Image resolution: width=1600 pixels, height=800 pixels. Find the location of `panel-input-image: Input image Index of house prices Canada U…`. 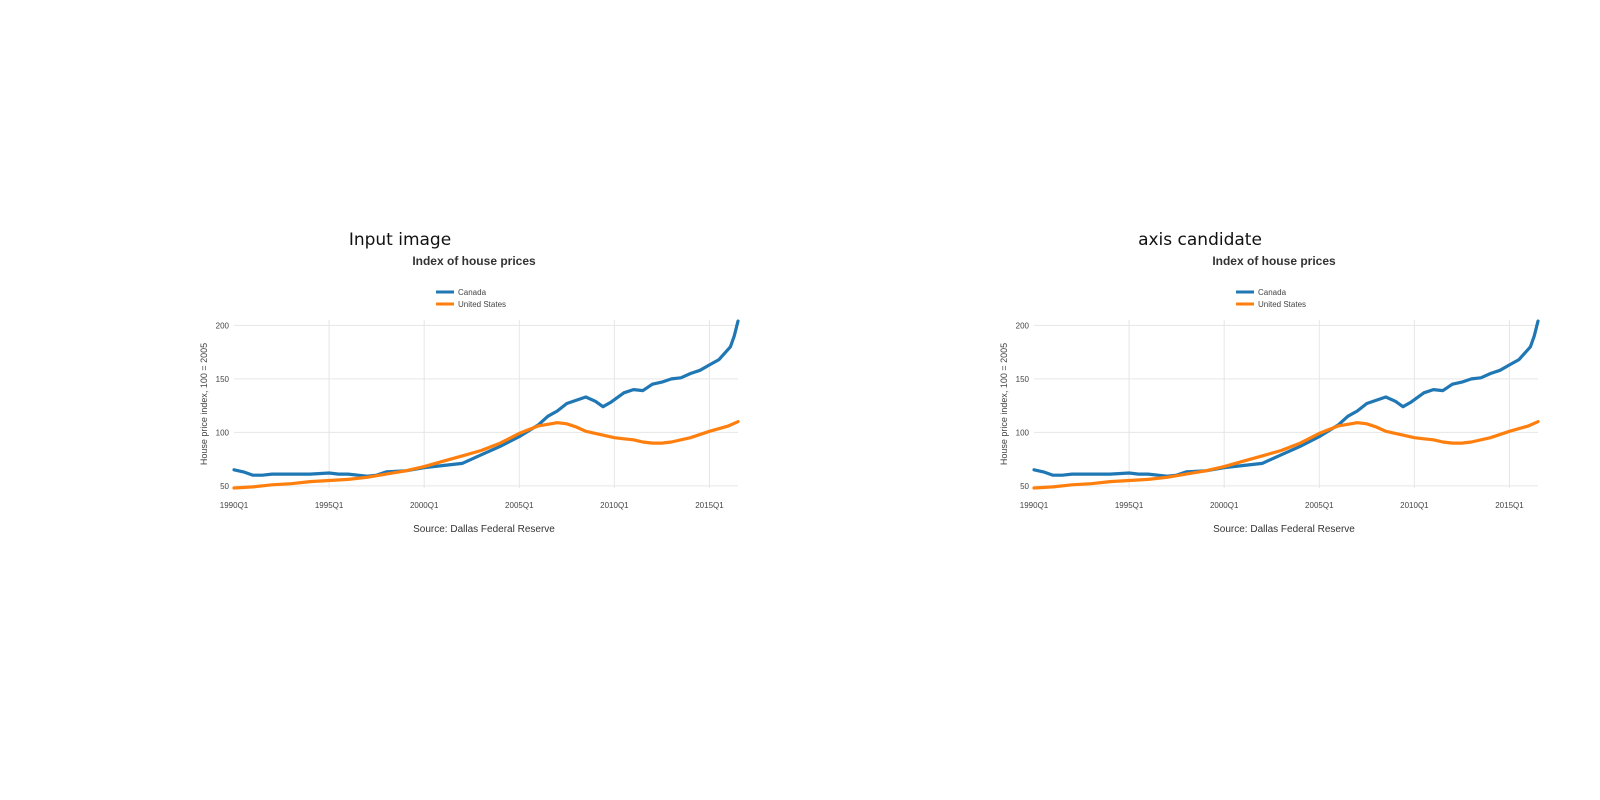

panel-input-image: Input image Index of house prices Canada U… is located at coordinates (469, 382).